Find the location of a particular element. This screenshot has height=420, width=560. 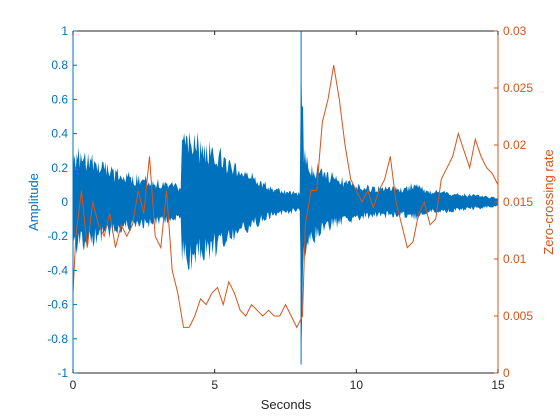

right-axis-ticks: 0 0.005 0.01 0.015 0.02 0.025 0.03 is located at coordinates (513, 202).